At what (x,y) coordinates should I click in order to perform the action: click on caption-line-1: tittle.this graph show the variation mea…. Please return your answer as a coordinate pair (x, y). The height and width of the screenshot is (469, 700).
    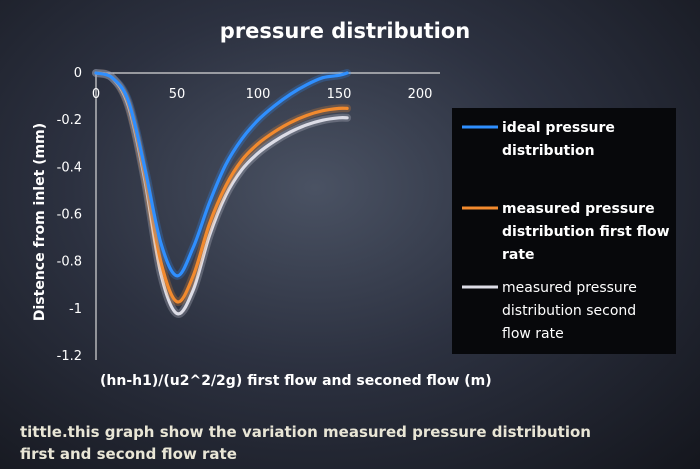
    Looking at the image, I should click on (305, 432).